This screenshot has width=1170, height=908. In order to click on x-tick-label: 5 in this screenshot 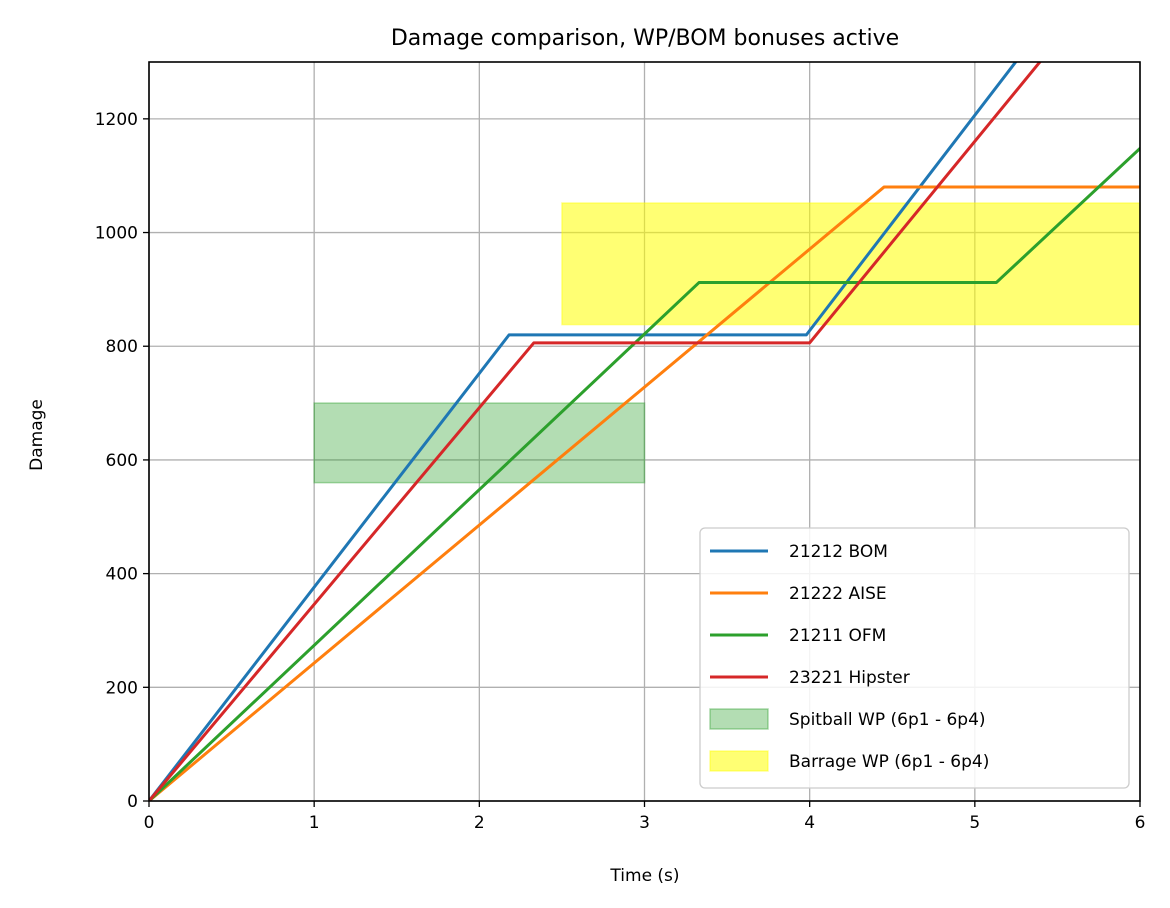, I will do `click(974, 823)`.